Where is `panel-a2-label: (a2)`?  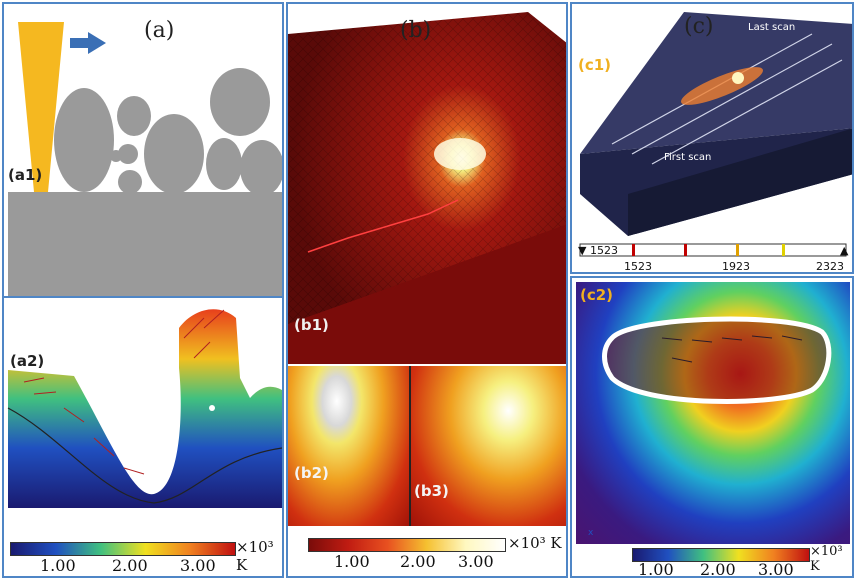
panel-a2-label: (a2) is located at coordinates (27, 361).